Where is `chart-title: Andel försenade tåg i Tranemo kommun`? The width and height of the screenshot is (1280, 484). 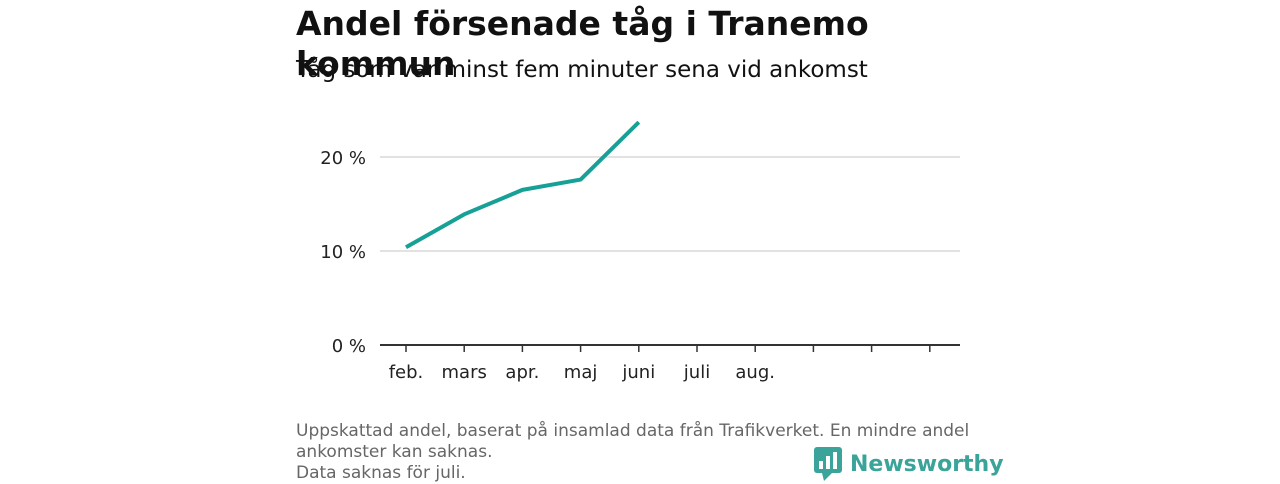 chart-title: Andel försenade tåg i Tranemo kommun is located at coordinates (582, 43).